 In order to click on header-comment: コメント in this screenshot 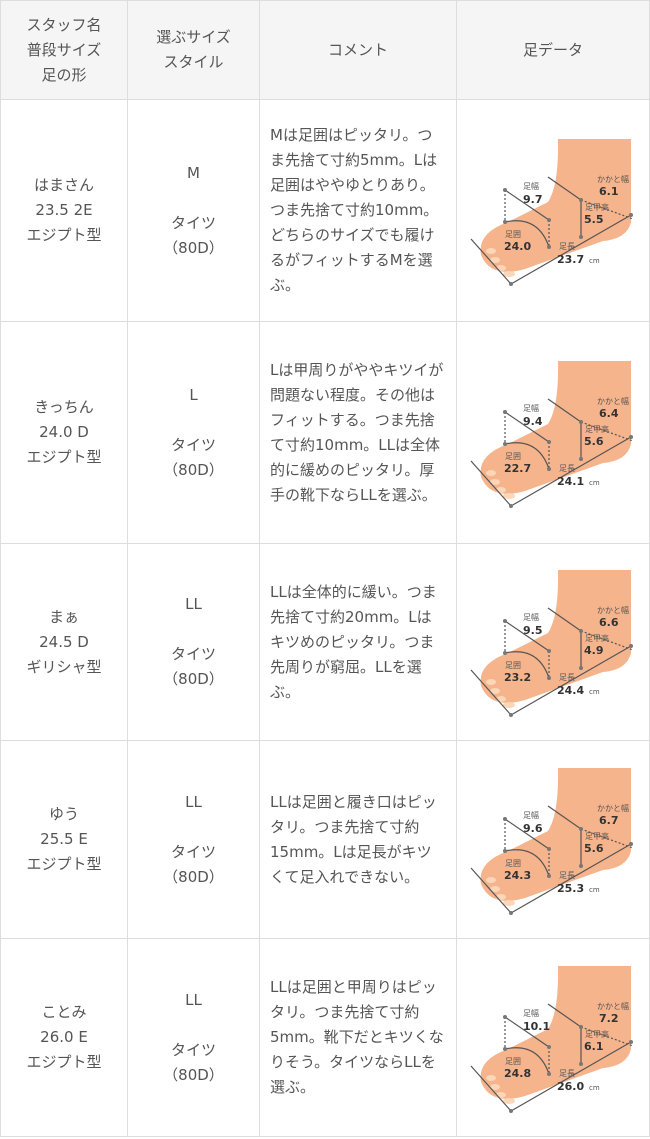, I will do `click(358, 50)`.